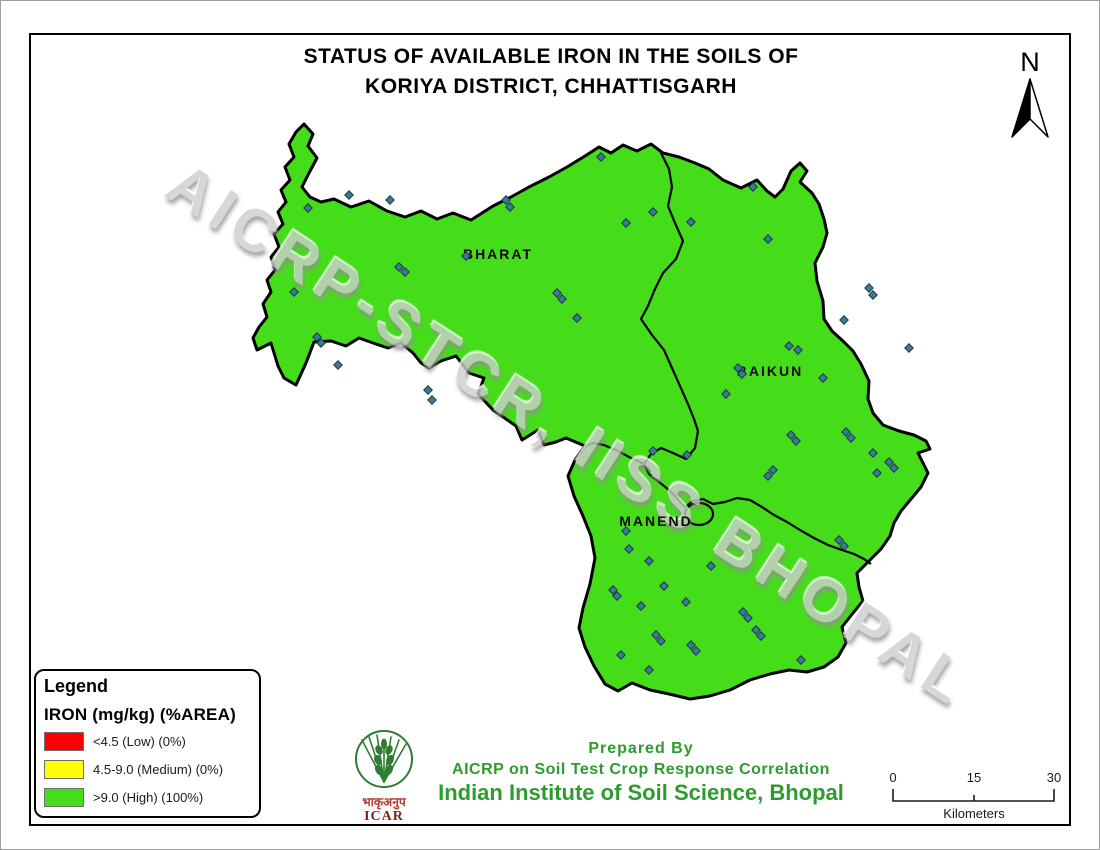 Image resolution: width=1100 pixels, height=850 pixels. Describe the element at coordinates (498, 254) in the screenshot. I see `region-label-bharat: BHARAT` at that location.